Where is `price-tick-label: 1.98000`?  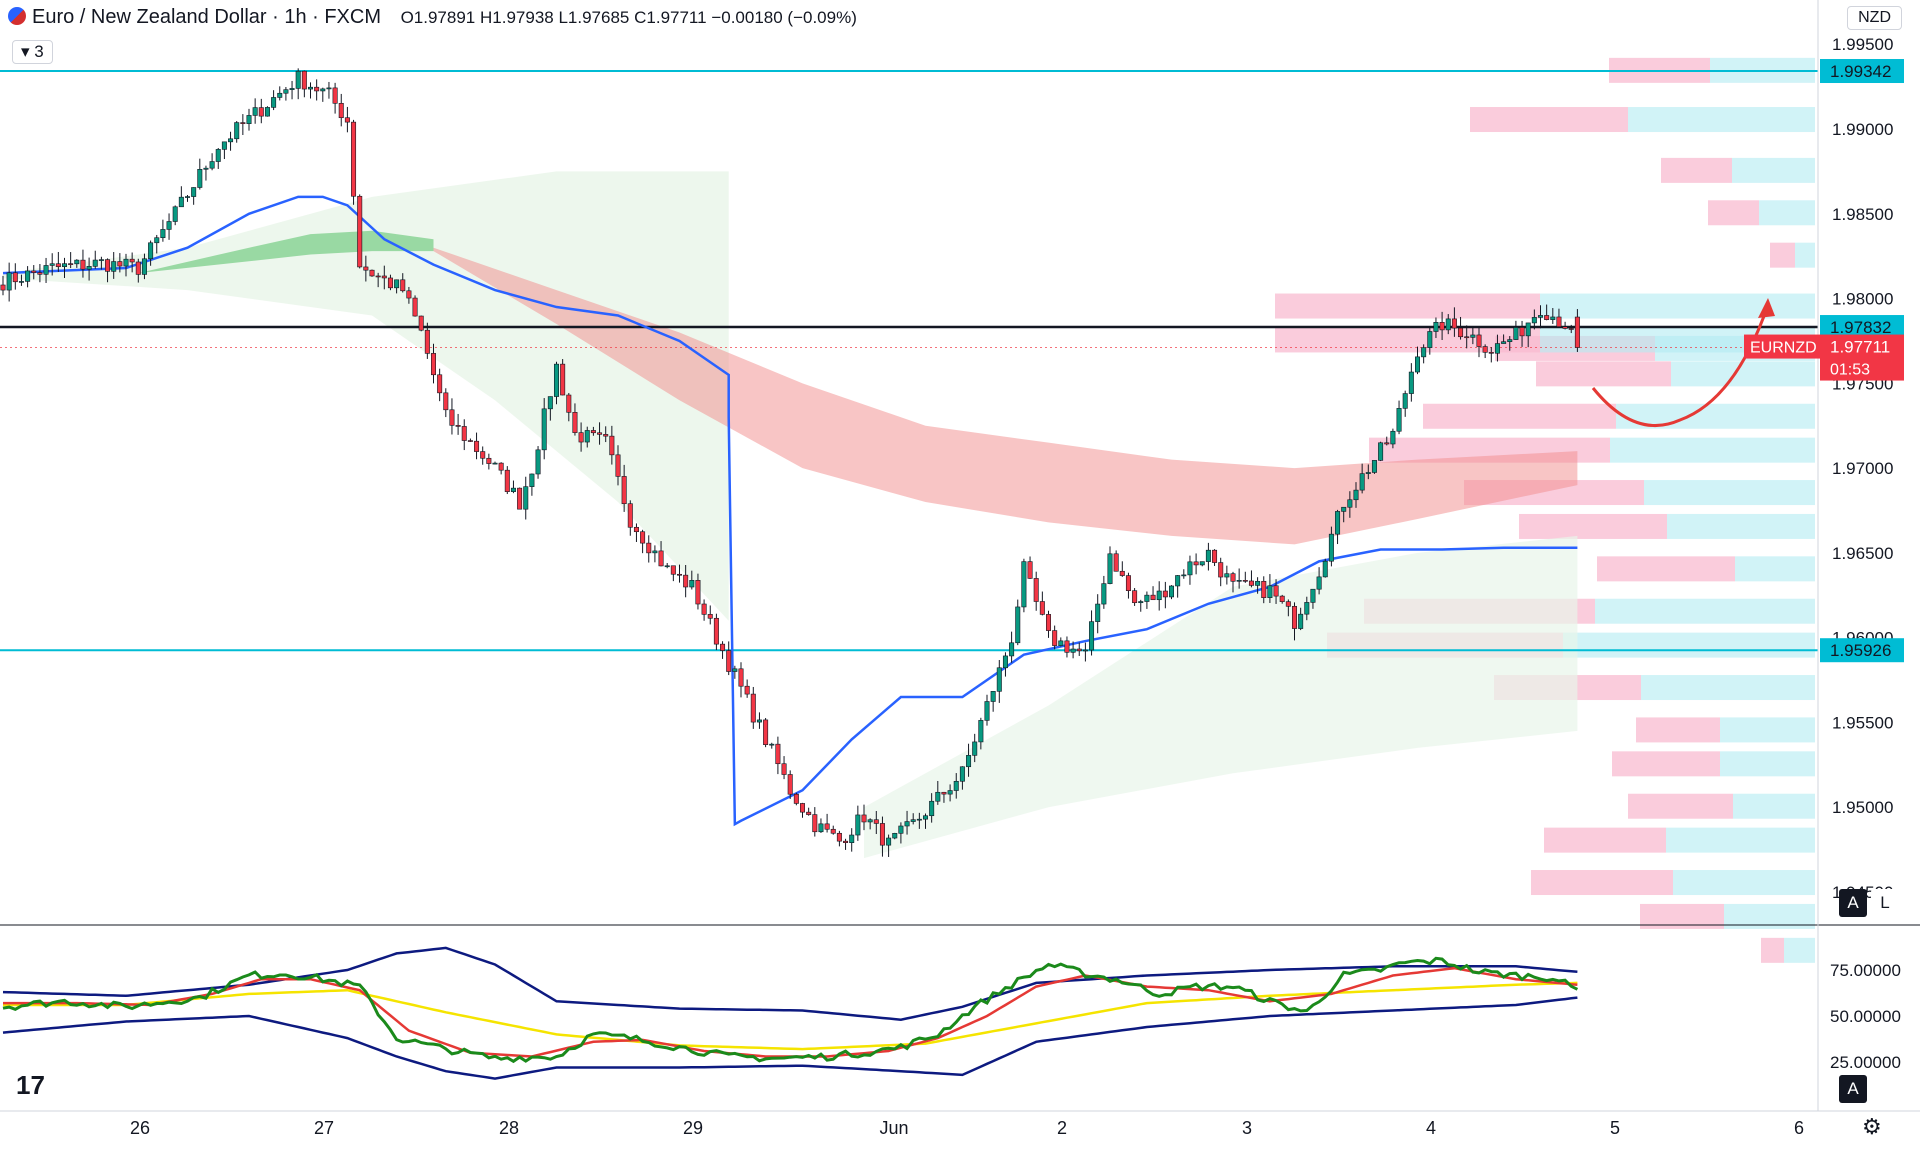
price-tick-label: 1.98000 is located at coordinates (1862, 299).